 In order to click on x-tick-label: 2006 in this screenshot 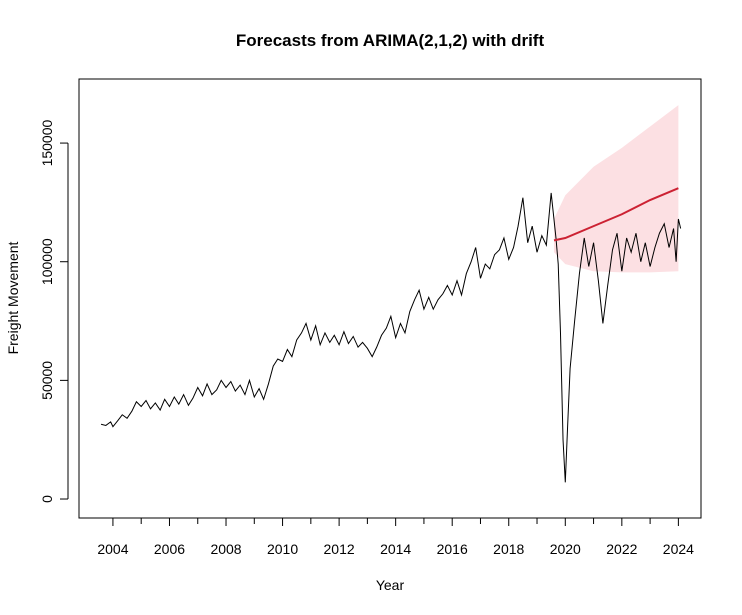, I will do `click(169, 549)`.